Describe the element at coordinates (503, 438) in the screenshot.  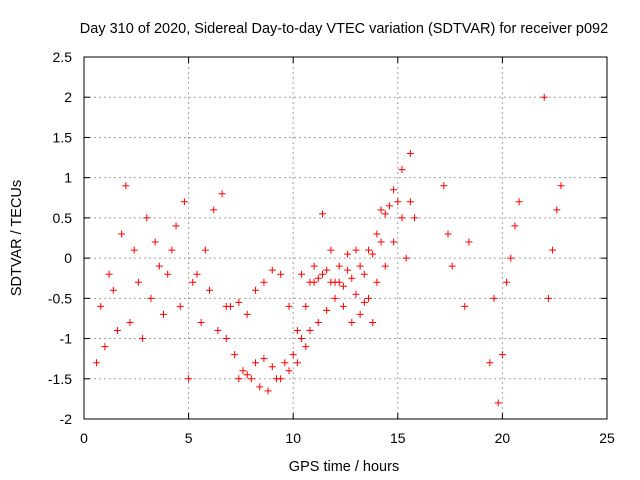
I see `x-tick-label: 20` at that location.